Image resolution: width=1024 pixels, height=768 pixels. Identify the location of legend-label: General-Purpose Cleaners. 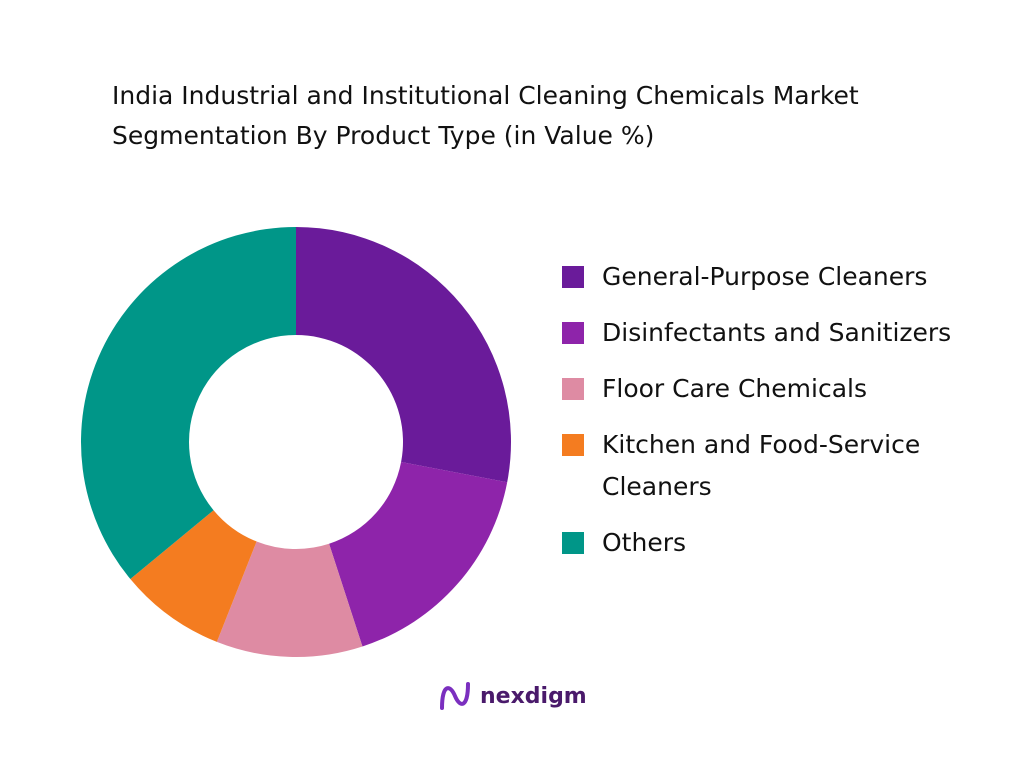
(765, 276).